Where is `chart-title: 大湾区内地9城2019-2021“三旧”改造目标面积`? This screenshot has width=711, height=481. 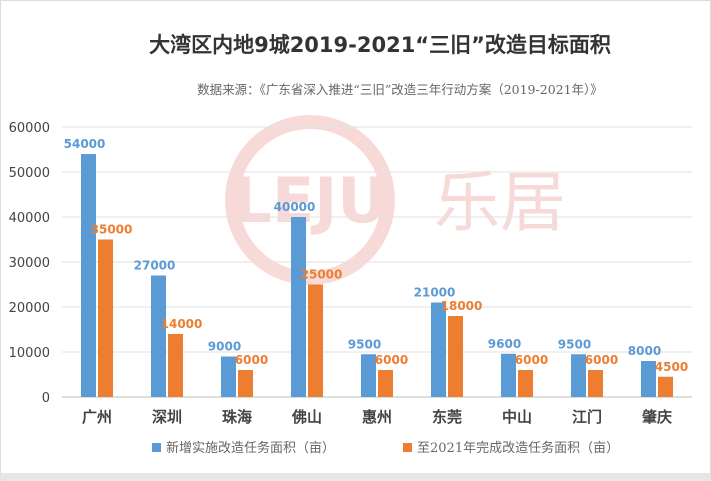 chart-title: 大湾区内地9城2019-2021“三旧”改造目标面积 is located at coordinates (380, 45).